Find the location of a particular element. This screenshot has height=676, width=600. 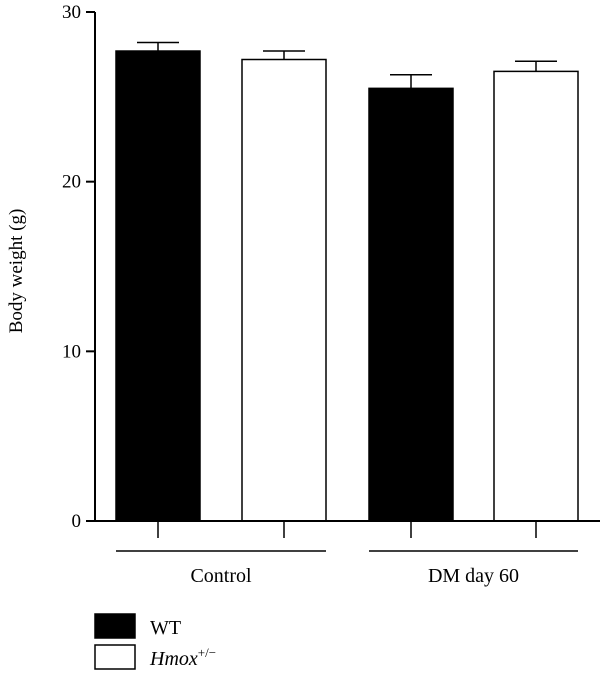

group-labels: Control DM day 60 is located at coordinates (347, 568).